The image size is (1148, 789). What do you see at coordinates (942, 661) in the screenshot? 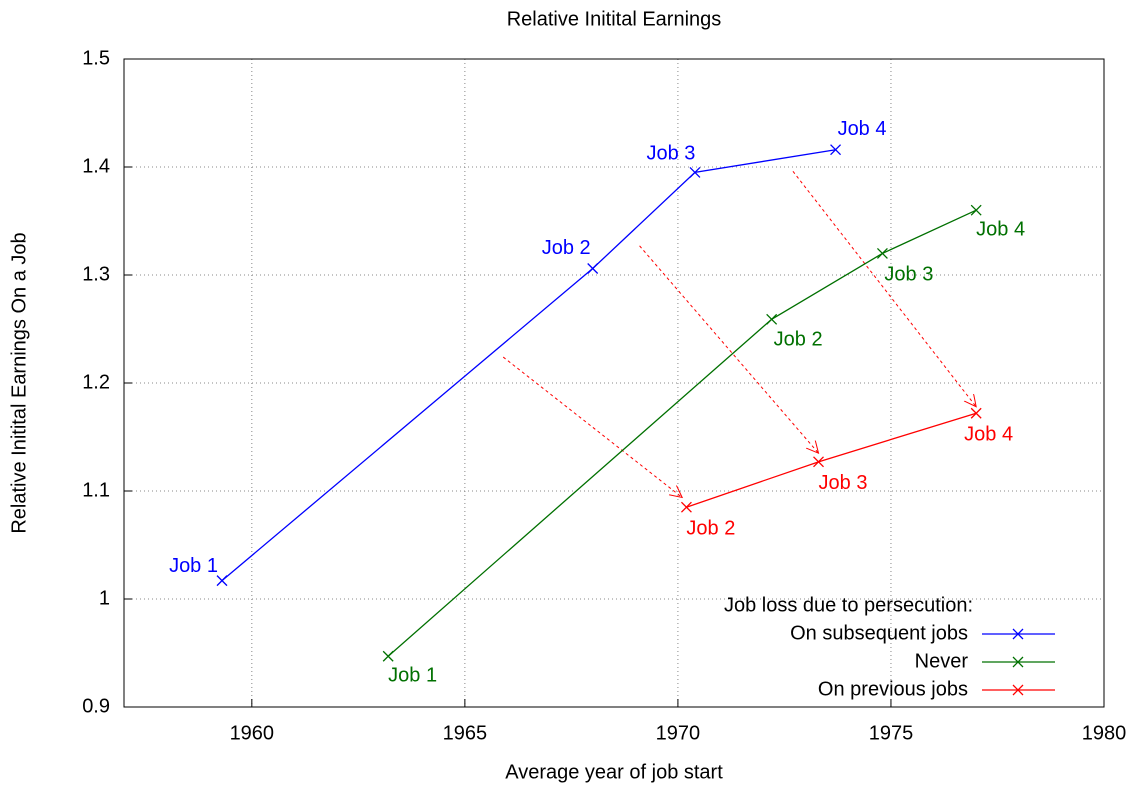
I see `legend-label: Never` at bounding box center [942, 661].